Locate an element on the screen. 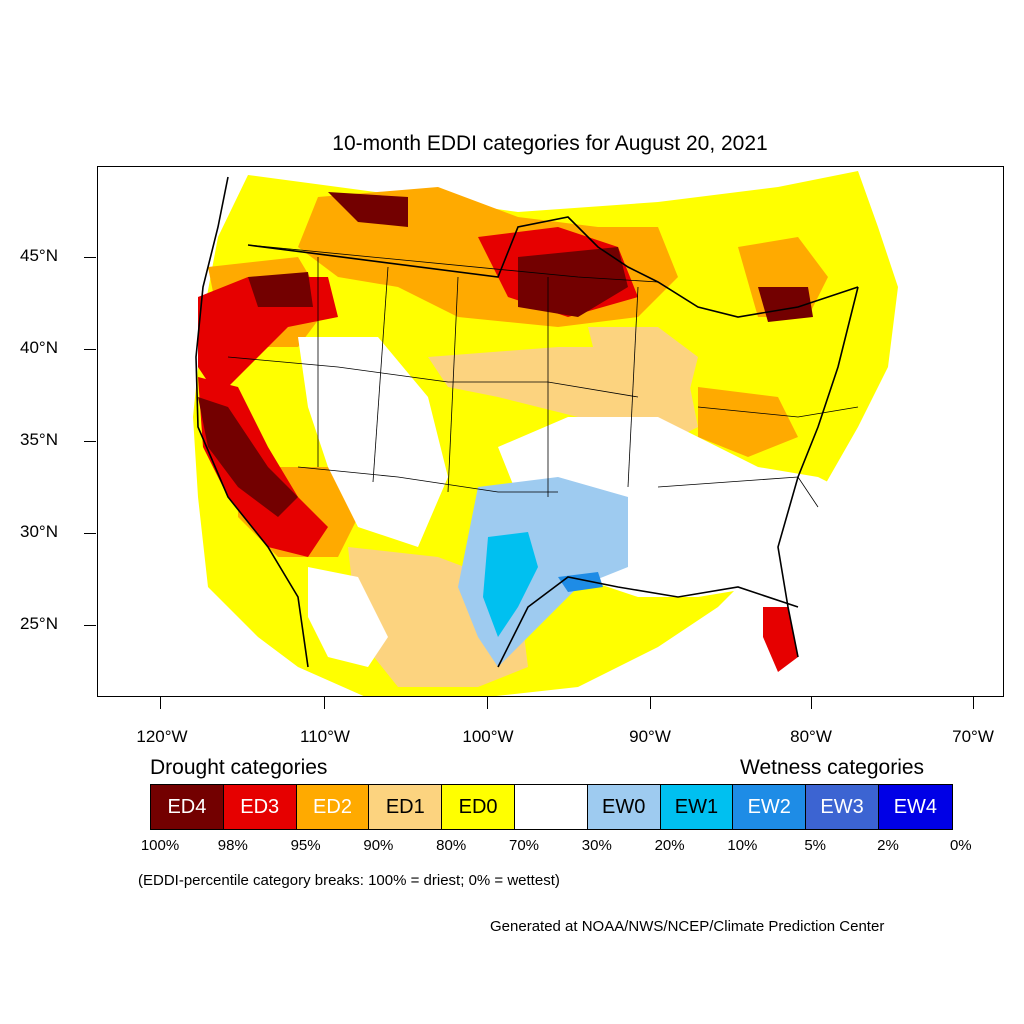 The image size is (1024, 1024). lon-label-70: 70°W is located at coordinates (973, 736).